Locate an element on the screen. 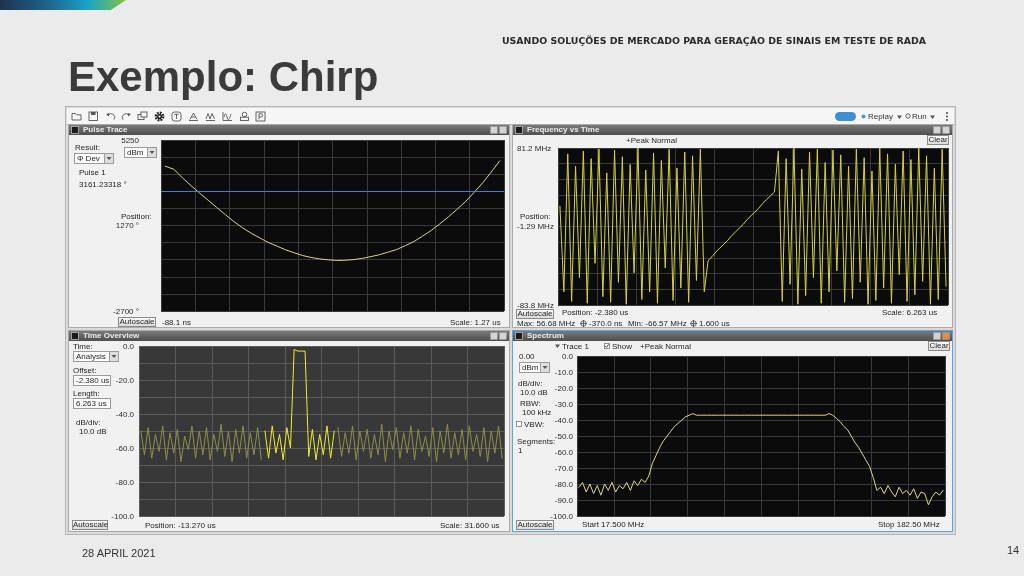 The image size is (1024, 576). text: Replay is located at coordinates (880, 116).